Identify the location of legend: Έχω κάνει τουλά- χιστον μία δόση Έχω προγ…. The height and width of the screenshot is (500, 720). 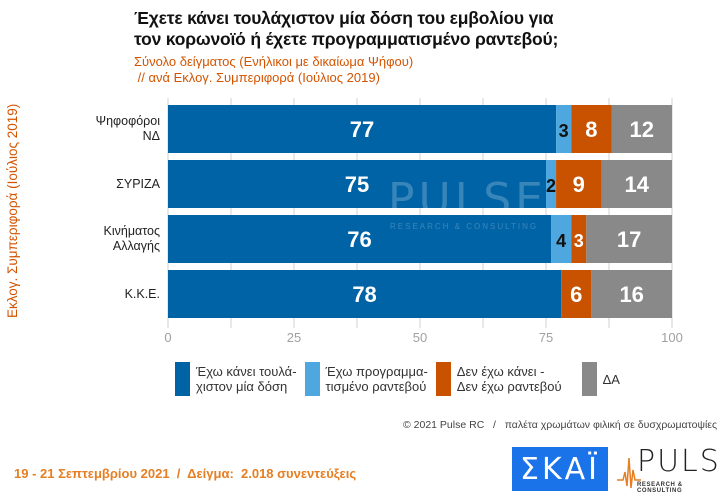
(398, 379).